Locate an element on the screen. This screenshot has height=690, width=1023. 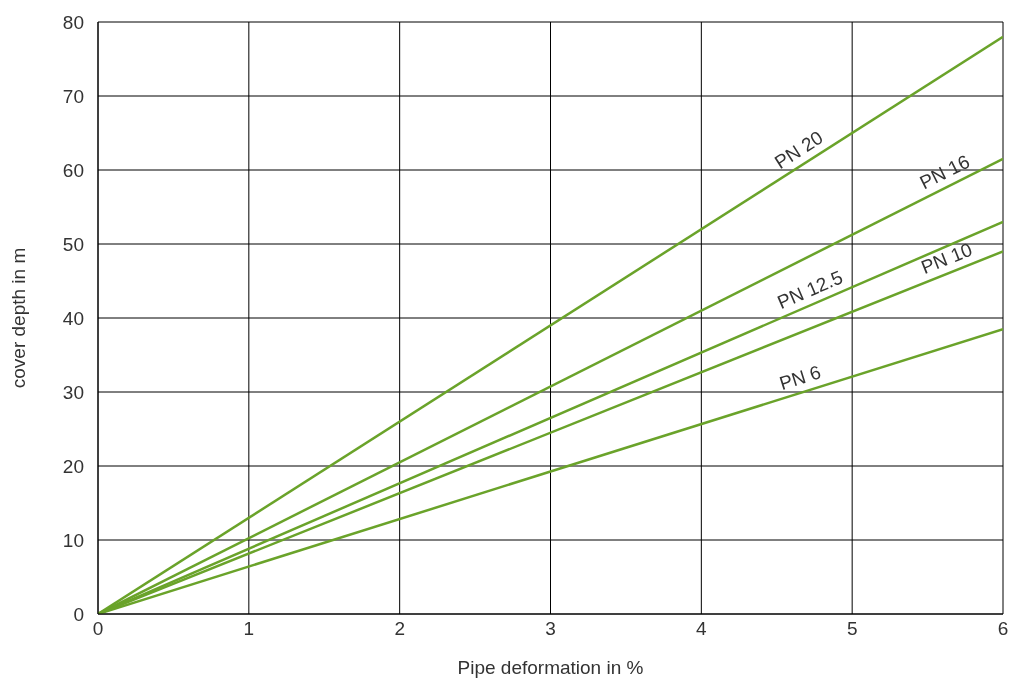
y-tick-label: 50 is located at coordinates (73, 244).